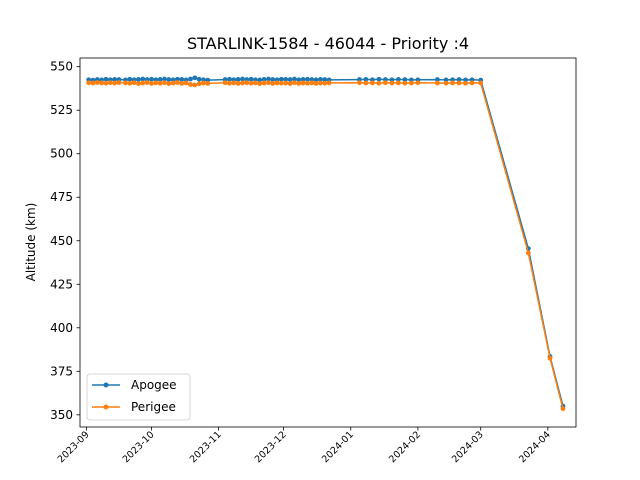 The width and height of the screenshot is (640, 480). I want to click on y-axis-ticks: 350 375 400 425 450 475 500 525 550, so click(65, 241).